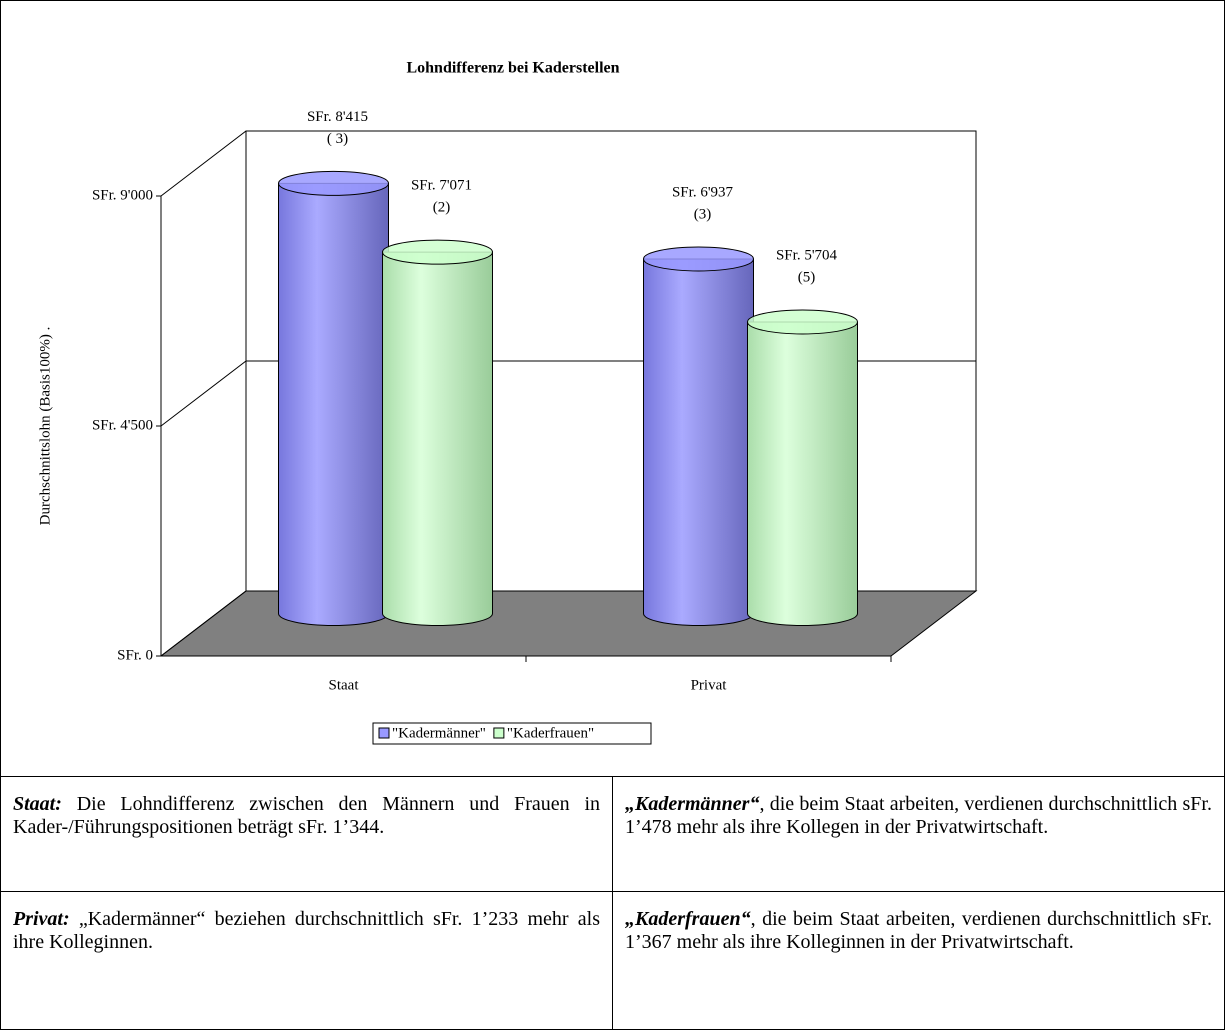 This screenshot has width=1225, height=1030. What do you see at coordinates (441, 186) in the screenshot?
I see `value-label: SFr. 7'071` at bounding box center [441, 186].